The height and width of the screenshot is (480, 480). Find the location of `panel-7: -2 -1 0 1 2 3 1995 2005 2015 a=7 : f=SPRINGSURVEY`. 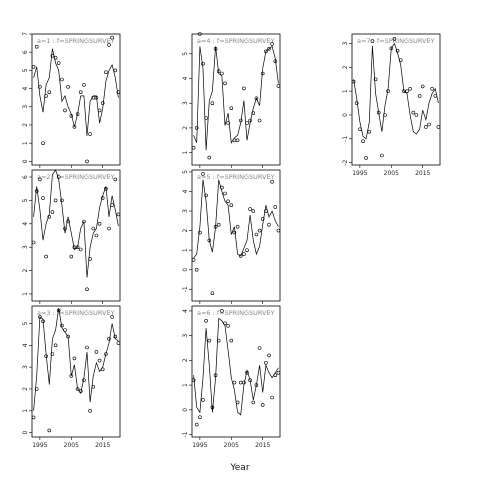

panel-7: -2 -1 0 1 2 3 1995 2005 2015 a=7 : f=SPRINGSURVEY is located at coordinates (391, 105).